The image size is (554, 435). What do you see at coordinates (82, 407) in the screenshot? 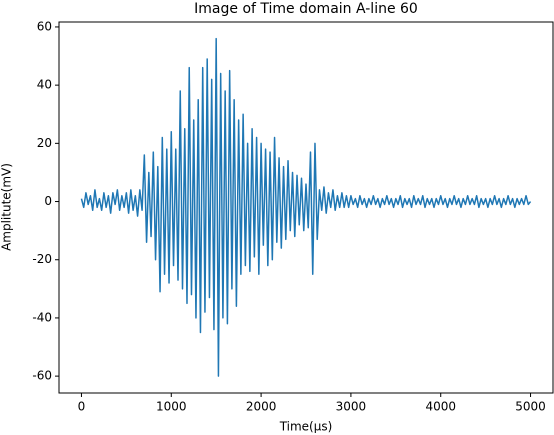
I see `x-tick-label: 0` at bounding box center [82, 407].